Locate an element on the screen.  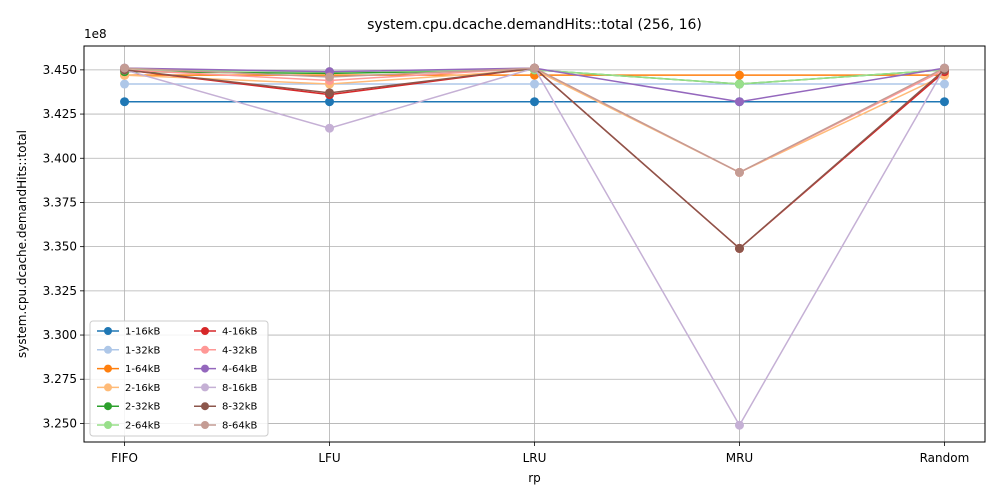
y-tick-label: 3.250 is located at coordinates (60, 423).